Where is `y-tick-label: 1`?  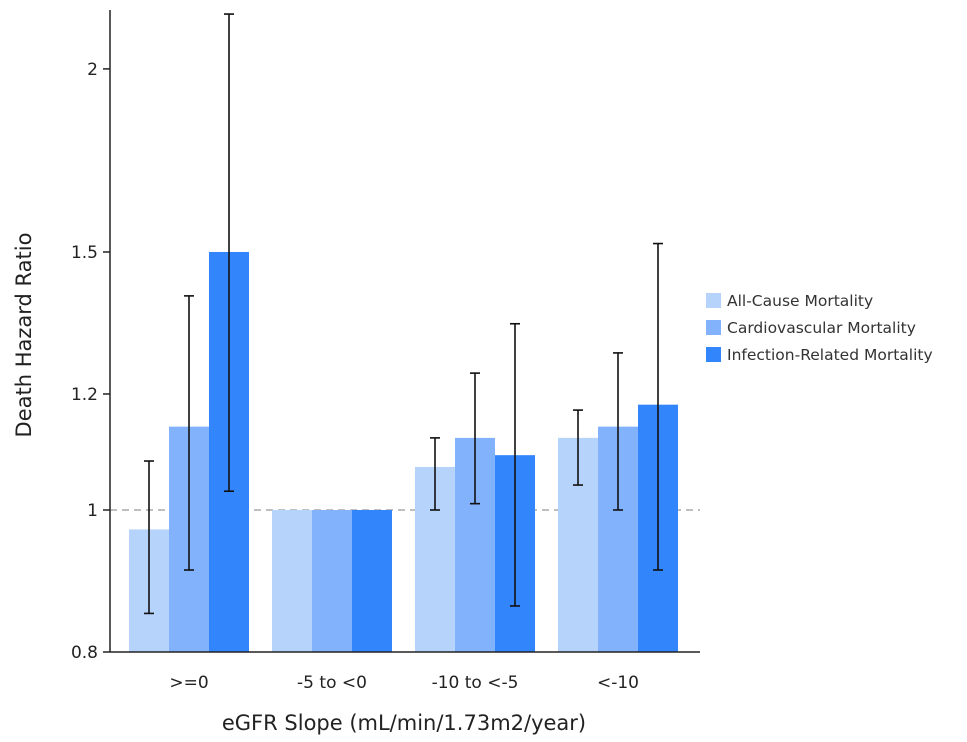 y-tick-label: 1 is located at coordinates (92, 511).